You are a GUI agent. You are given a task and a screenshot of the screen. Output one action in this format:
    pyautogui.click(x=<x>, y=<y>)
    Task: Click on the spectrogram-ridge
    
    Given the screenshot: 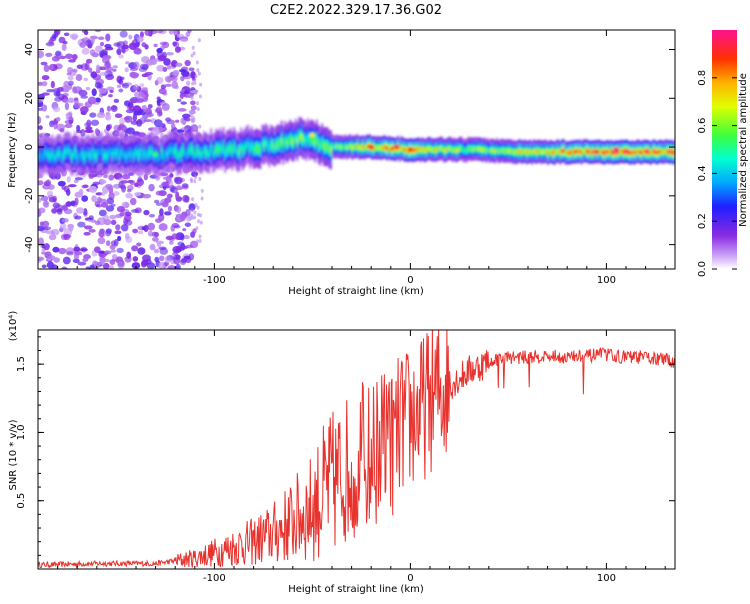 What is the action you would take?
    pyautogui.click(x=356, y=147)
    